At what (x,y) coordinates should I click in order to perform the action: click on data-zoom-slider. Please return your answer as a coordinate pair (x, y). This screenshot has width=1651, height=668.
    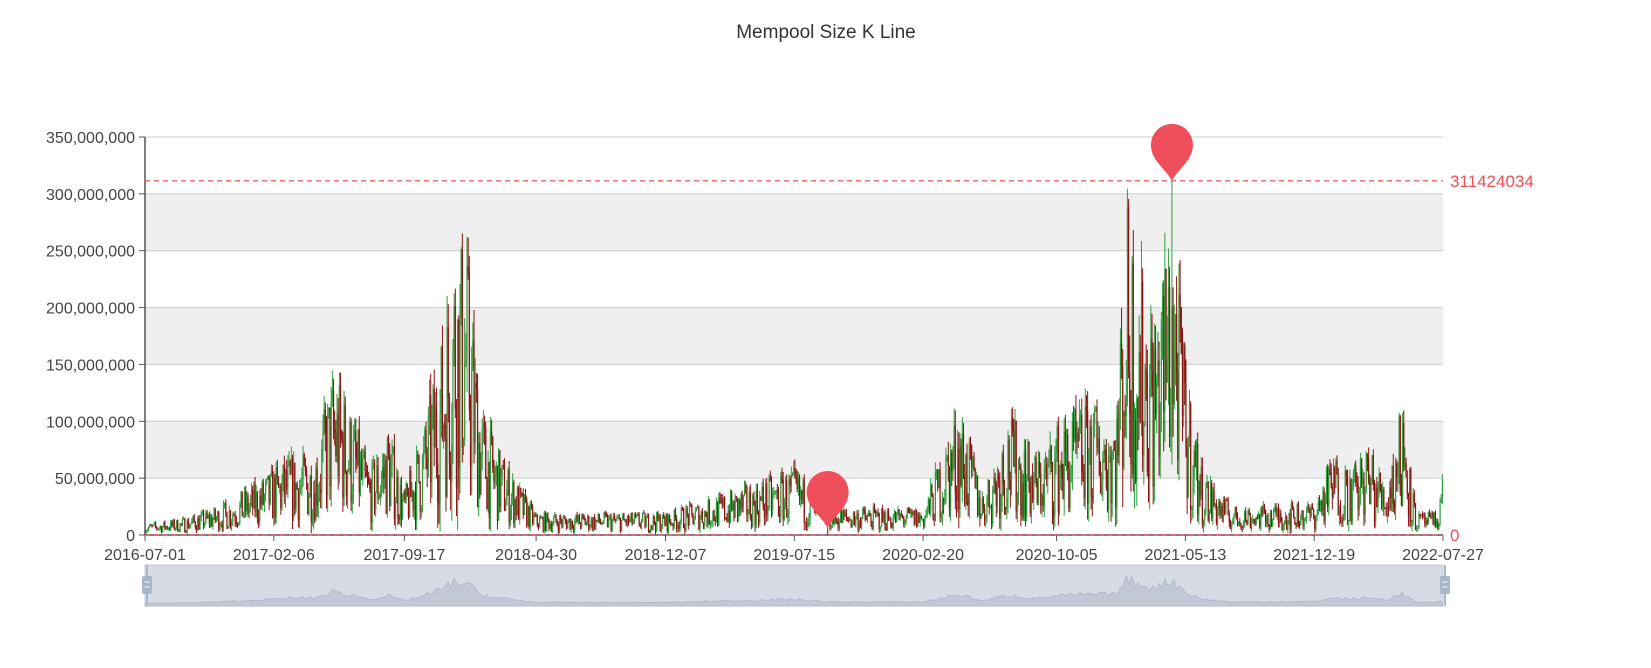
    Looking at the image, I should click on (796, 585).